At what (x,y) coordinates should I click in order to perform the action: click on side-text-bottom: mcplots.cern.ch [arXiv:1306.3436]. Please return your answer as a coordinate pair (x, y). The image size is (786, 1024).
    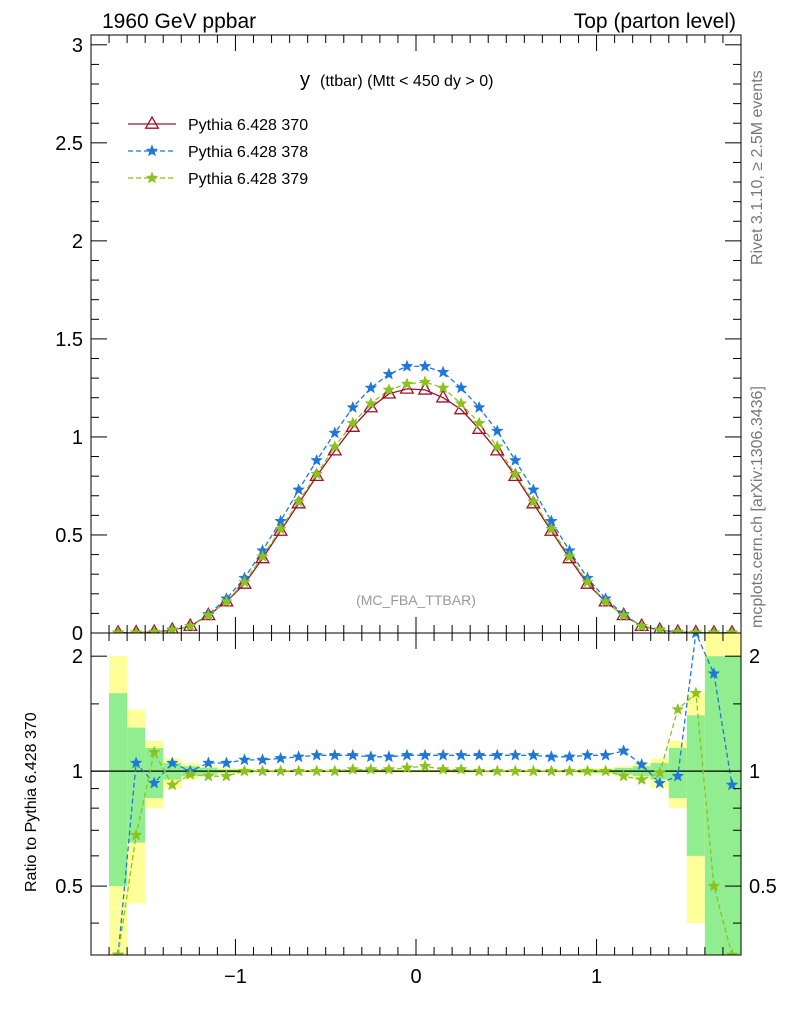
    Looking at the image, I should click on (757, 507).